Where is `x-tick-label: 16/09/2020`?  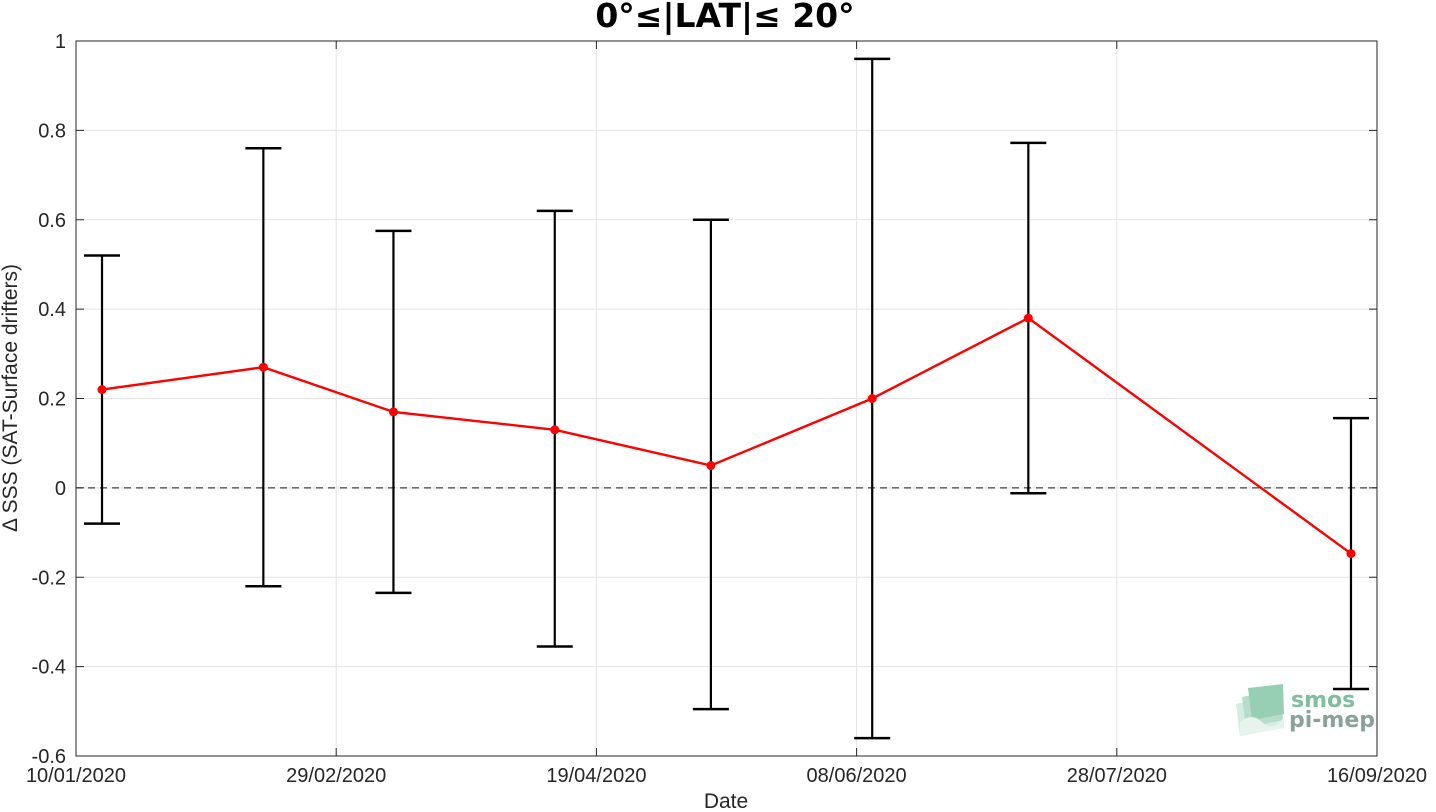
x-tick-label: 16/09/2020 is located at coordinates (1377, 776).